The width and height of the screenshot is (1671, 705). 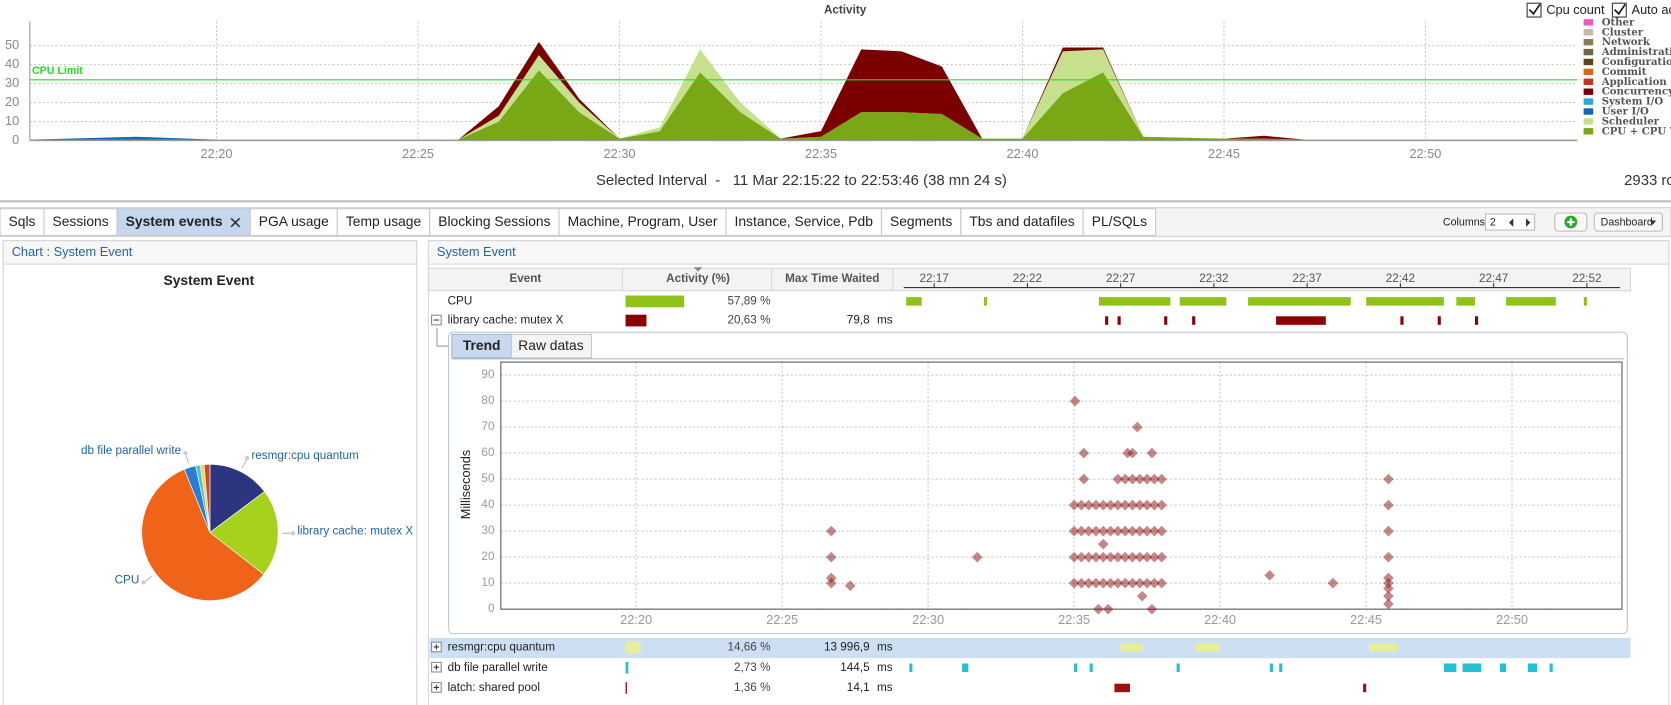 I want to click on tab: Instance, Service, Pdb, so click(x=803, y=222).